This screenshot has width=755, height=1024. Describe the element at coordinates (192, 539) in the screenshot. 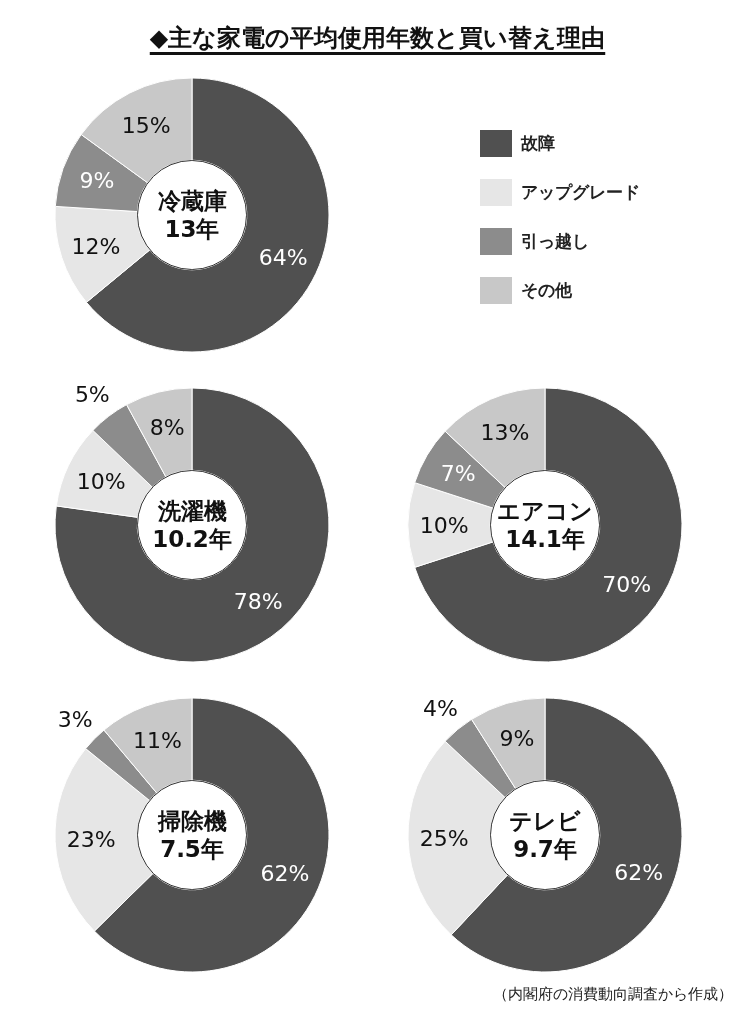

I see `text: 10.2年` at that location.